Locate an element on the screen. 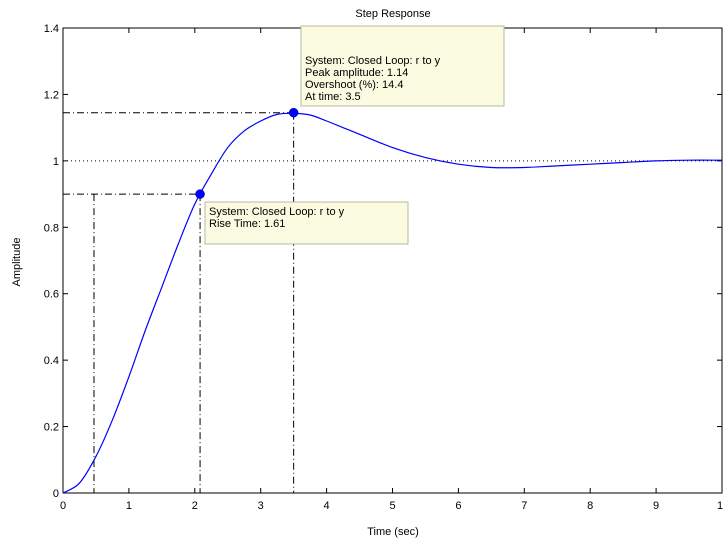  x-tick-label: 4 is located at coordinates (327, 506).